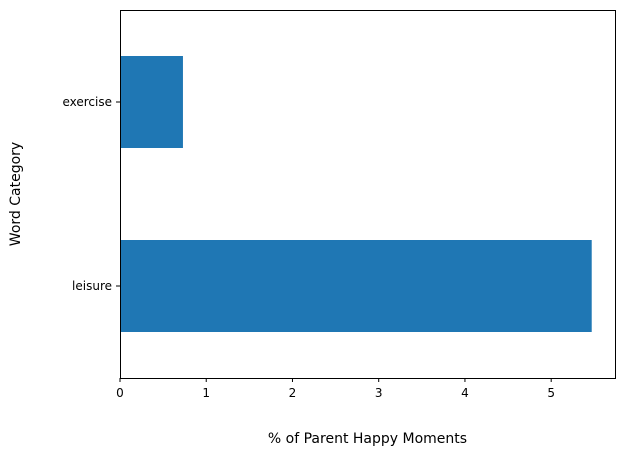  I want to click on x-axis-label: % of Parent Happy Moments, so click(367, 439).